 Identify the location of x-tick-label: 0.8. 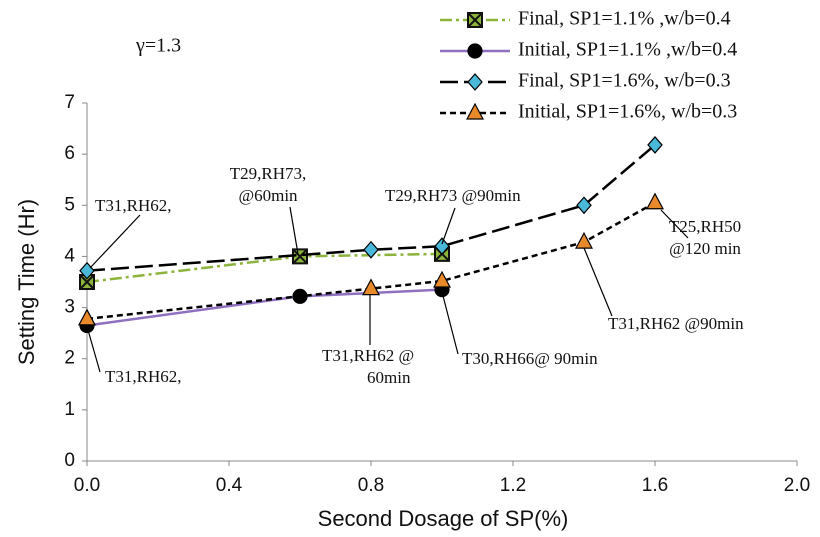
(371, 485).